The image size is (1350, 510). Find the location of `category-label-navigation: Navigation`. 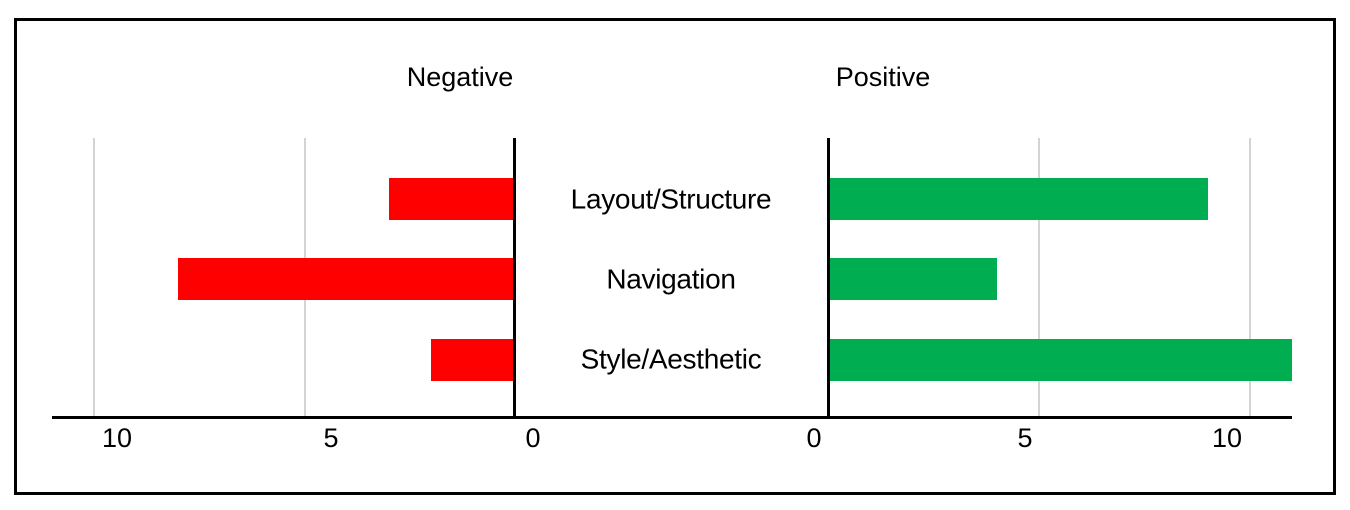

category-label-navigation: Navigation is located at coordinates (671, 279).